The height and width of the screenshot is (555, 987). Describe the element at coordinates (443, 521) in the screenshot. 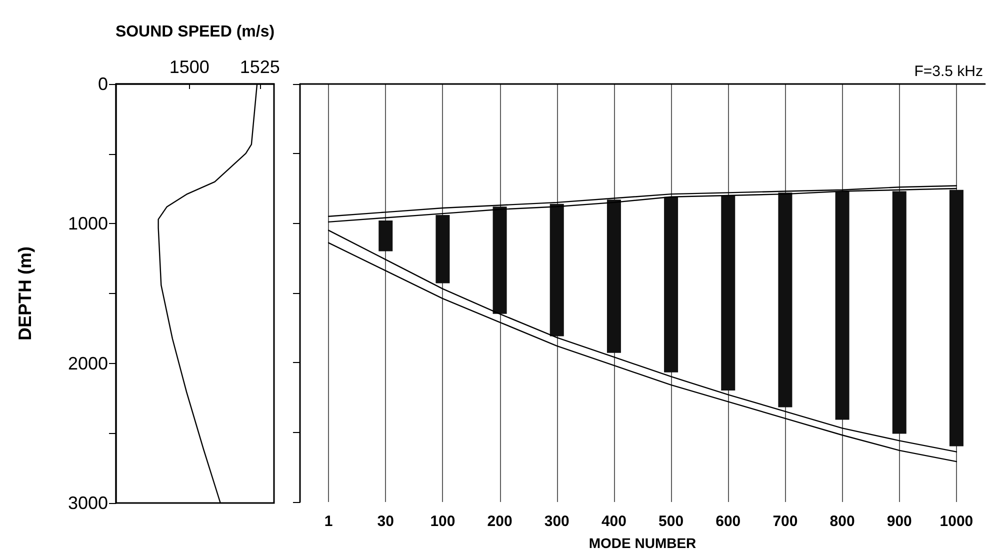

I see `x-tick-label: 100` at that location.